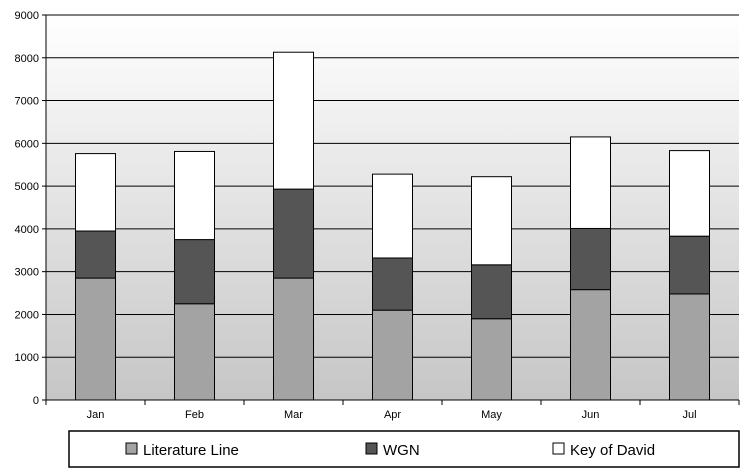 The width and height of the screenshot is (741, 473). What do you see at coordinates (27, 187) in the screenshot?
I see `y-tick-label: 5000` at bounding box center [27, 187].